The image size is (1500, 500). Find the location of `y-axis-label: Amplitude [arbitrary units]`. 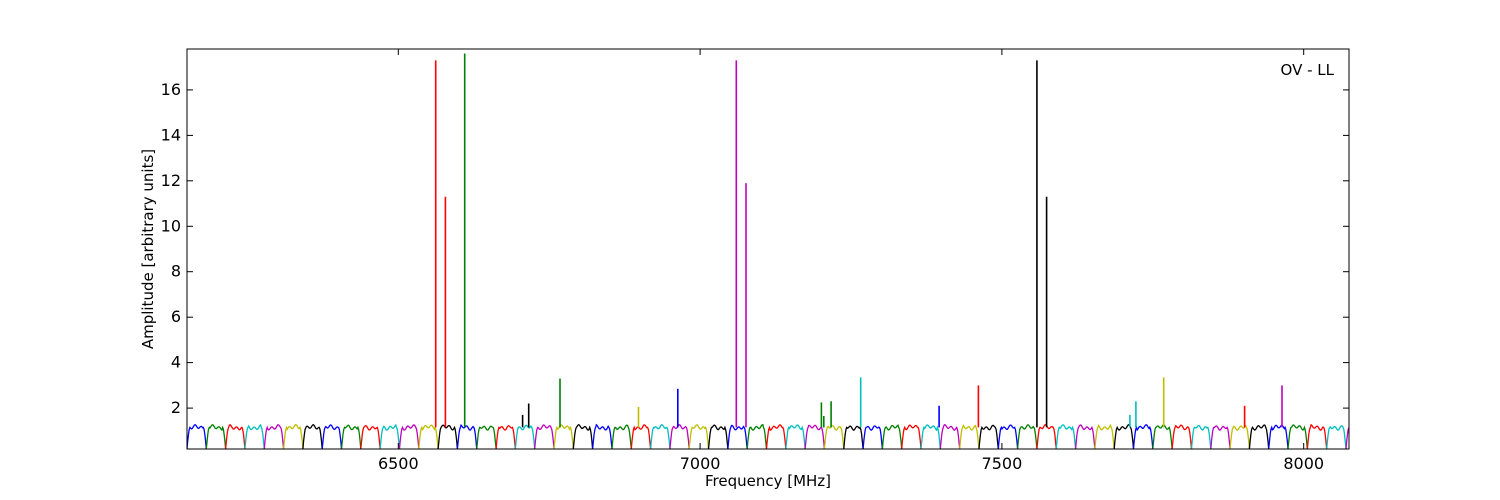

y-axis-label: Amplitude [arbitrary units] is located at coordinates (148, 249).